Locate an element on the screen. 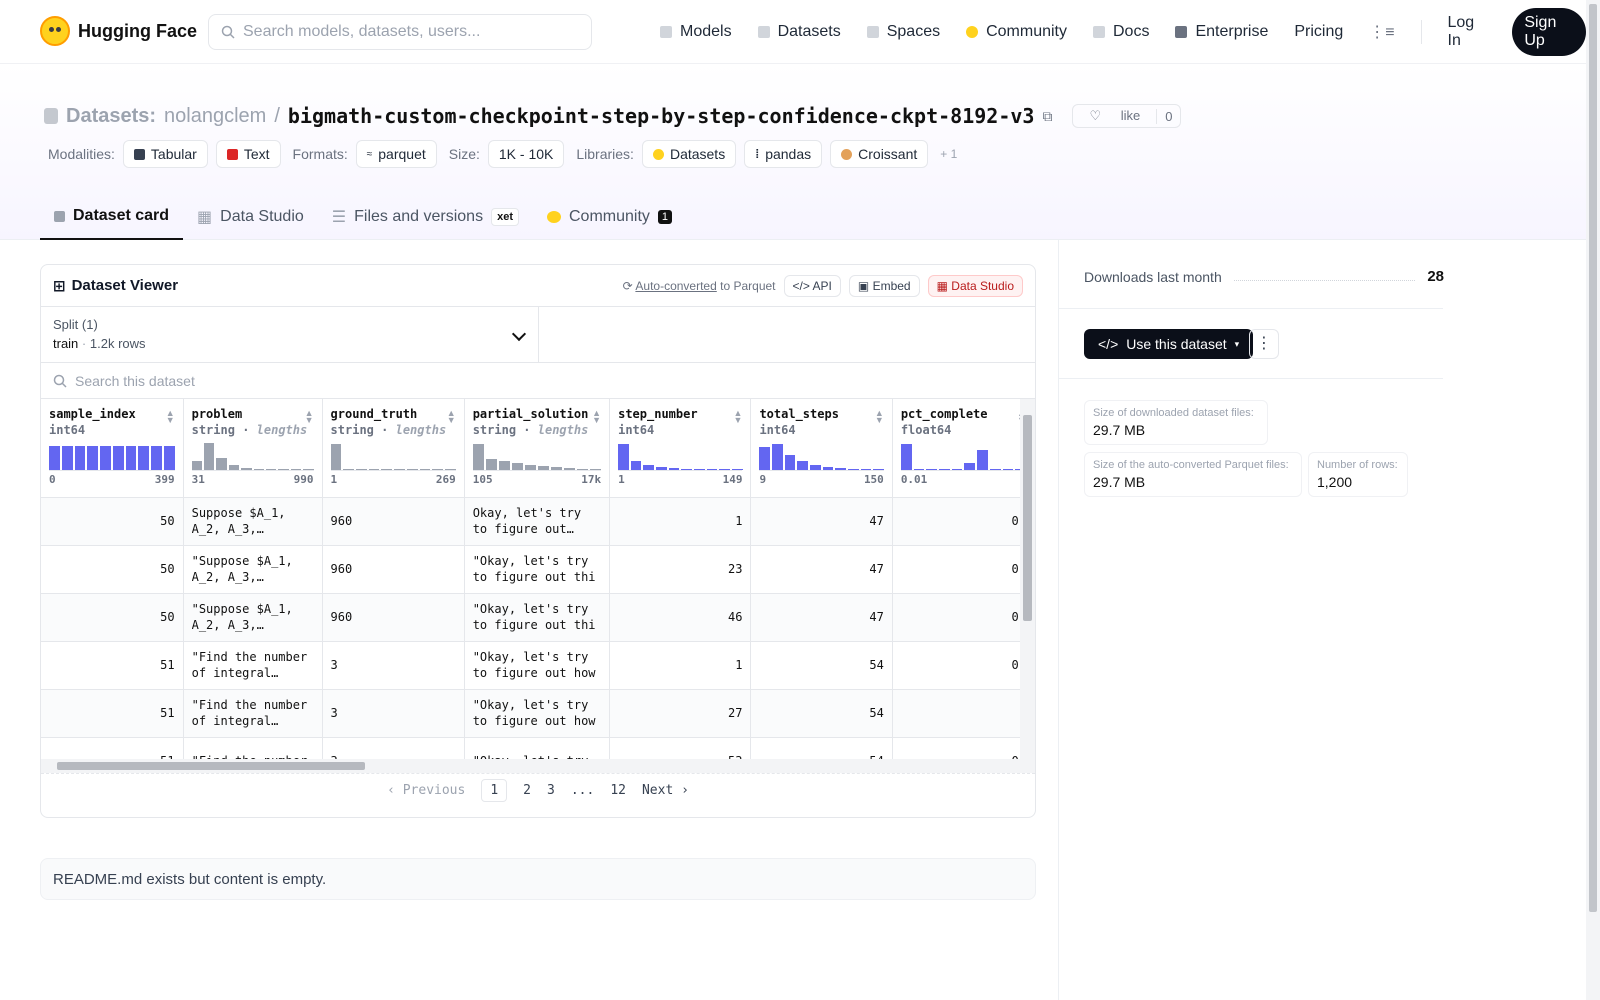 Image resolution: width=1600 pixels, height=1000 pixels. page-scrollbar is located at coordinates (1593, 500).